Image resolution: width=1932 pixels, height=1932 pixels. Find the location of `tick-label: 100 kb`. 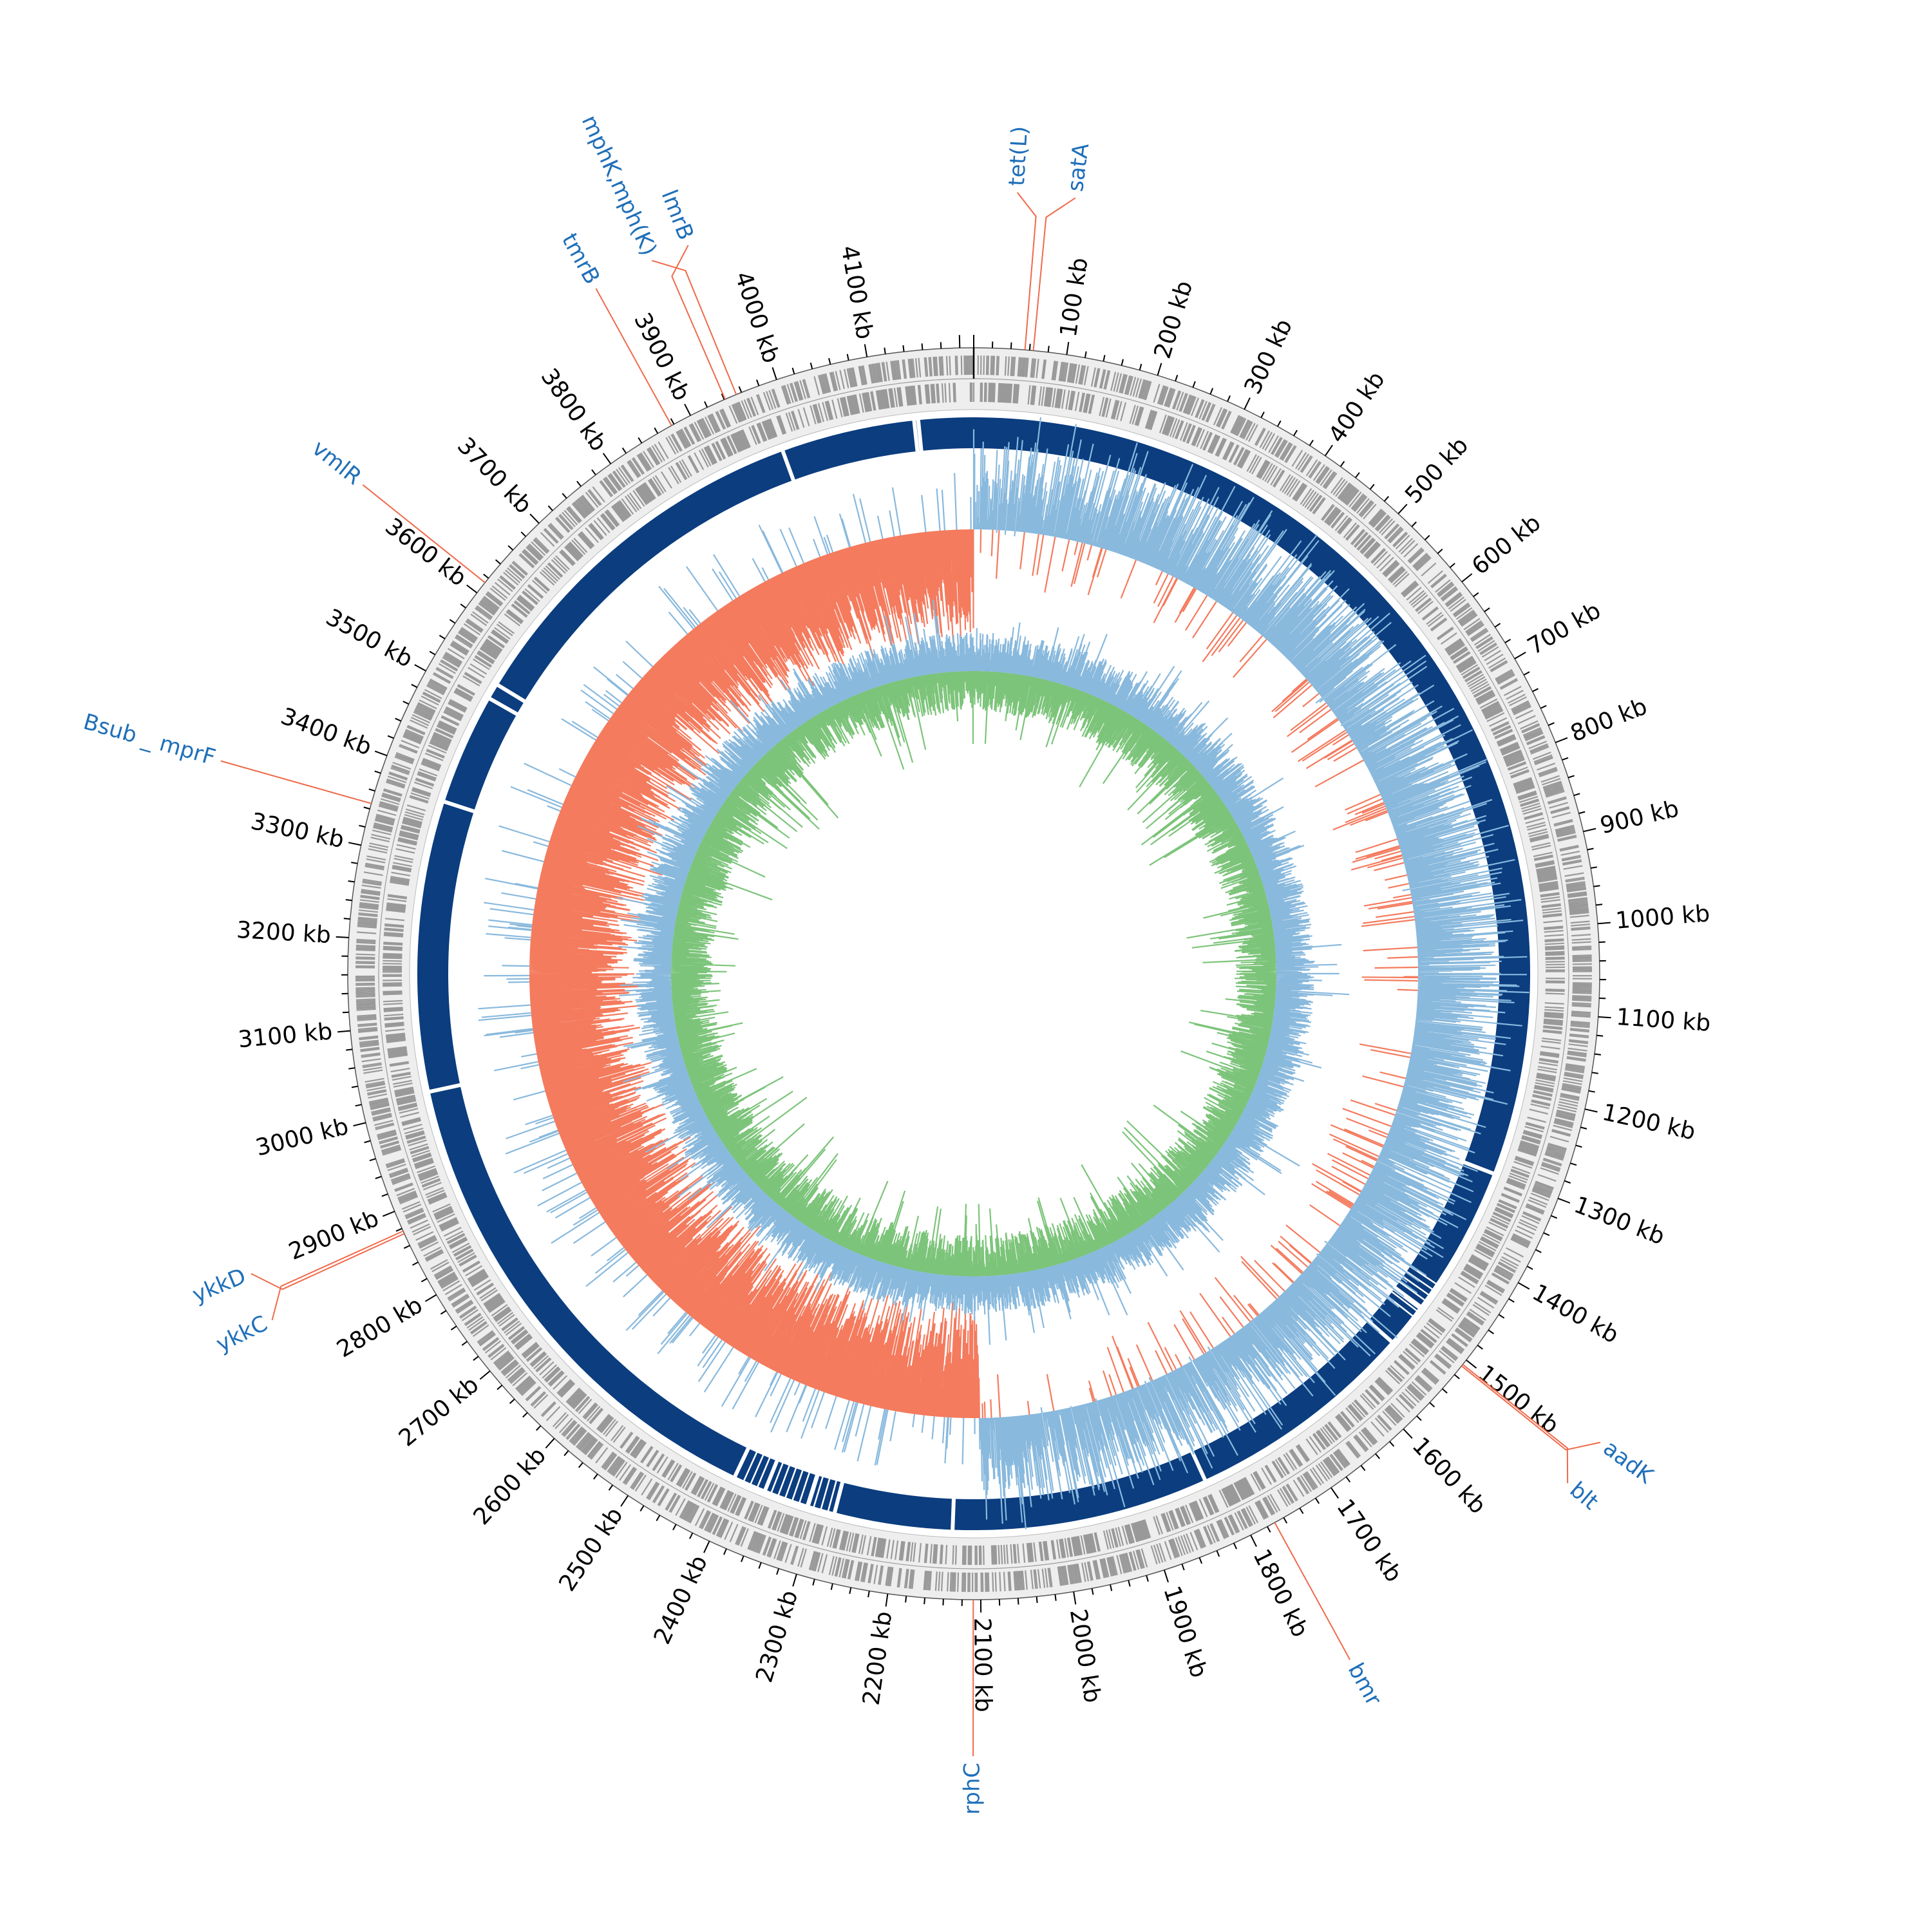

tick-label: 100 kb is located at coordinates (1075, 297).